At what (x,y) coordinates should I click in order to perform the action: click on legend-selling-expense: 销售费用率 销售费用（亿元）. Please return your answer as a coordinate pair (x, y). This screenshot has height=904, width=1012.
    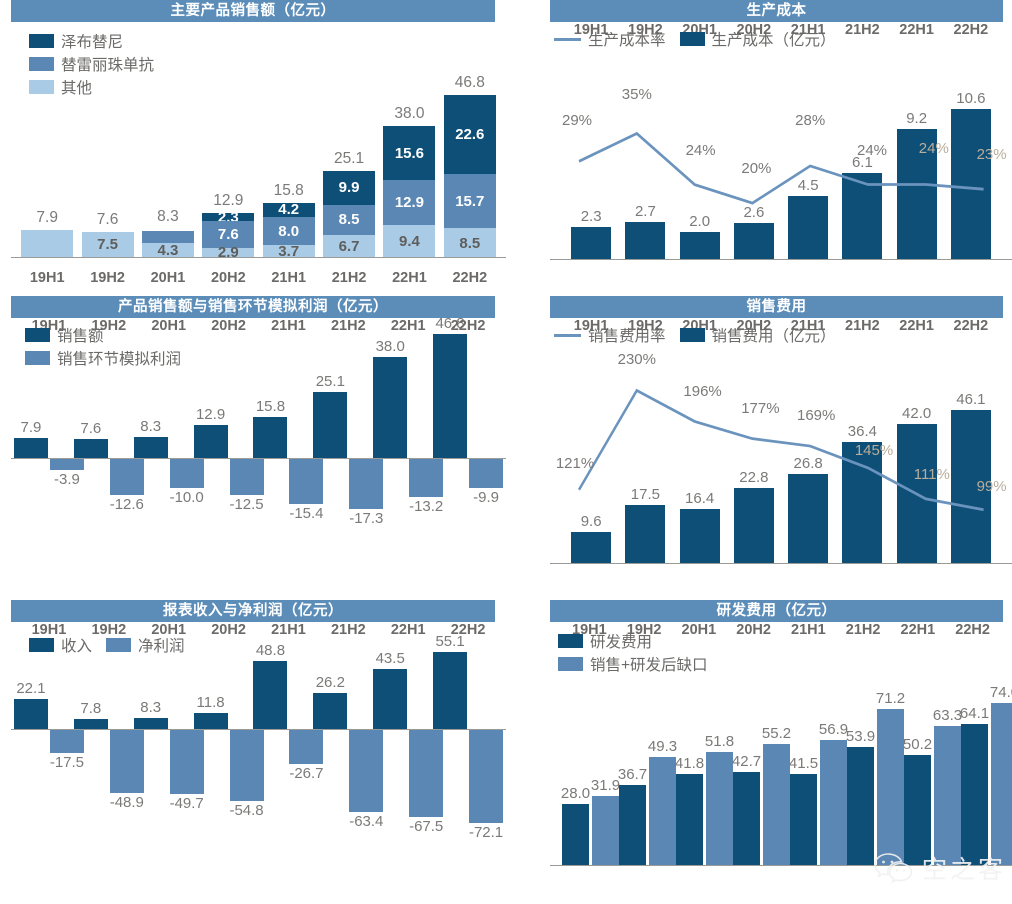
    Looking at the image, I should click on (695, 335).